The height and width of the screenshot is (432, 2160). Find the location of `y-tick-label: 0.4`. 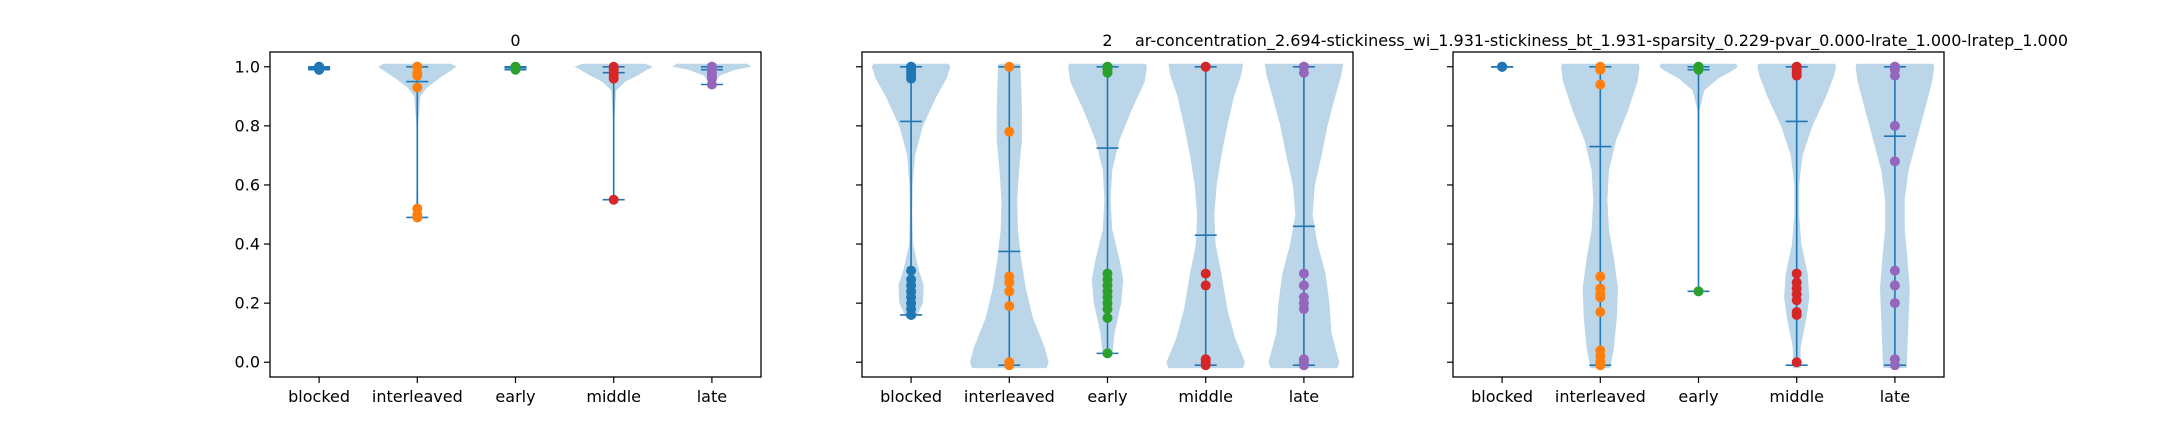

y-tick-label: 0.4 is located at coordinates (247, 244).